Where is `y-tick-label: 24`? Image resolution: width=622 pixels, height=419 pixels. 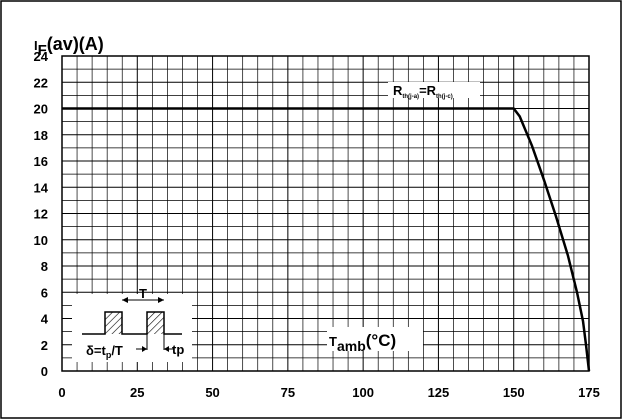
y-tick-label: 24 is located at coordinates (41, 56).